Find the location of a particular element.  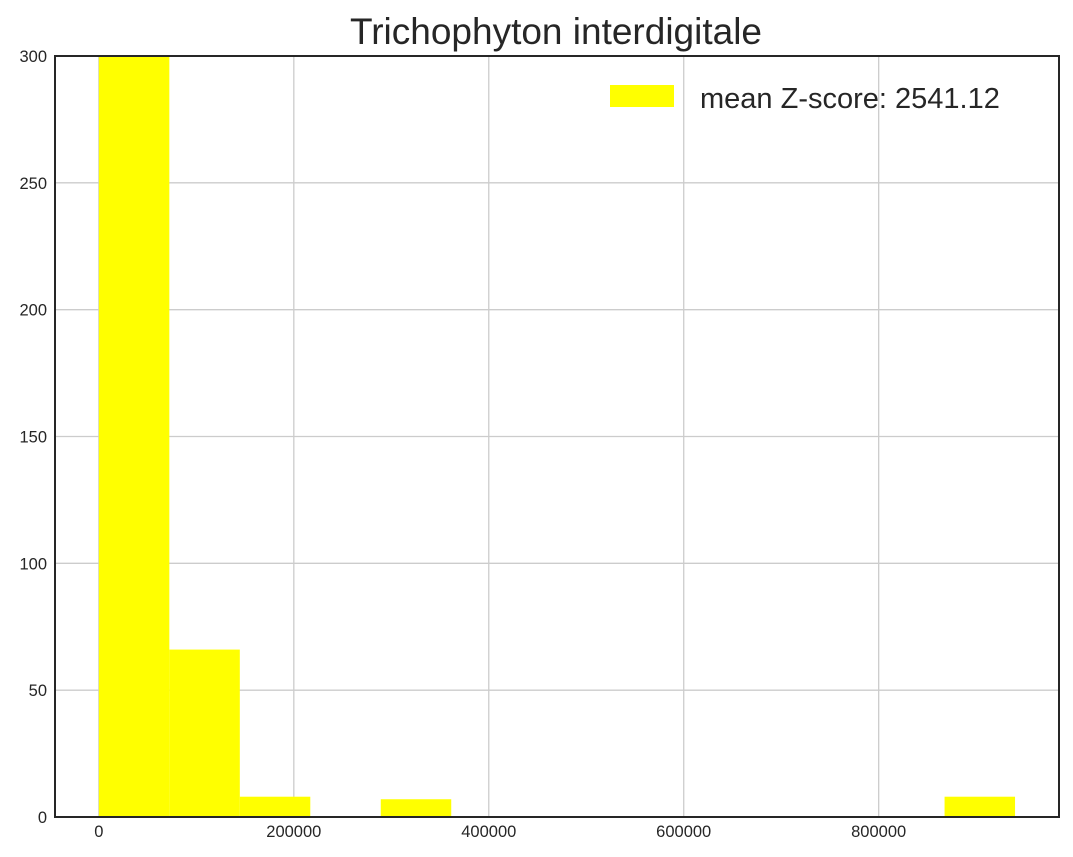

y-tick-label: 100 is located at coordinates (33, 564).